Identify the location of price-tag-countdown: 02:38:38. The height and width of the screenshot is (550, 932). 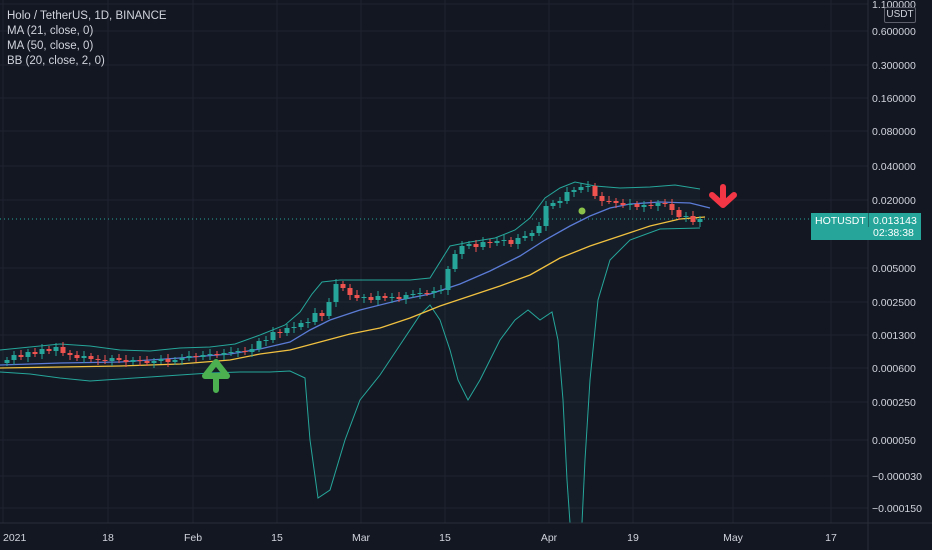
(893, 233).